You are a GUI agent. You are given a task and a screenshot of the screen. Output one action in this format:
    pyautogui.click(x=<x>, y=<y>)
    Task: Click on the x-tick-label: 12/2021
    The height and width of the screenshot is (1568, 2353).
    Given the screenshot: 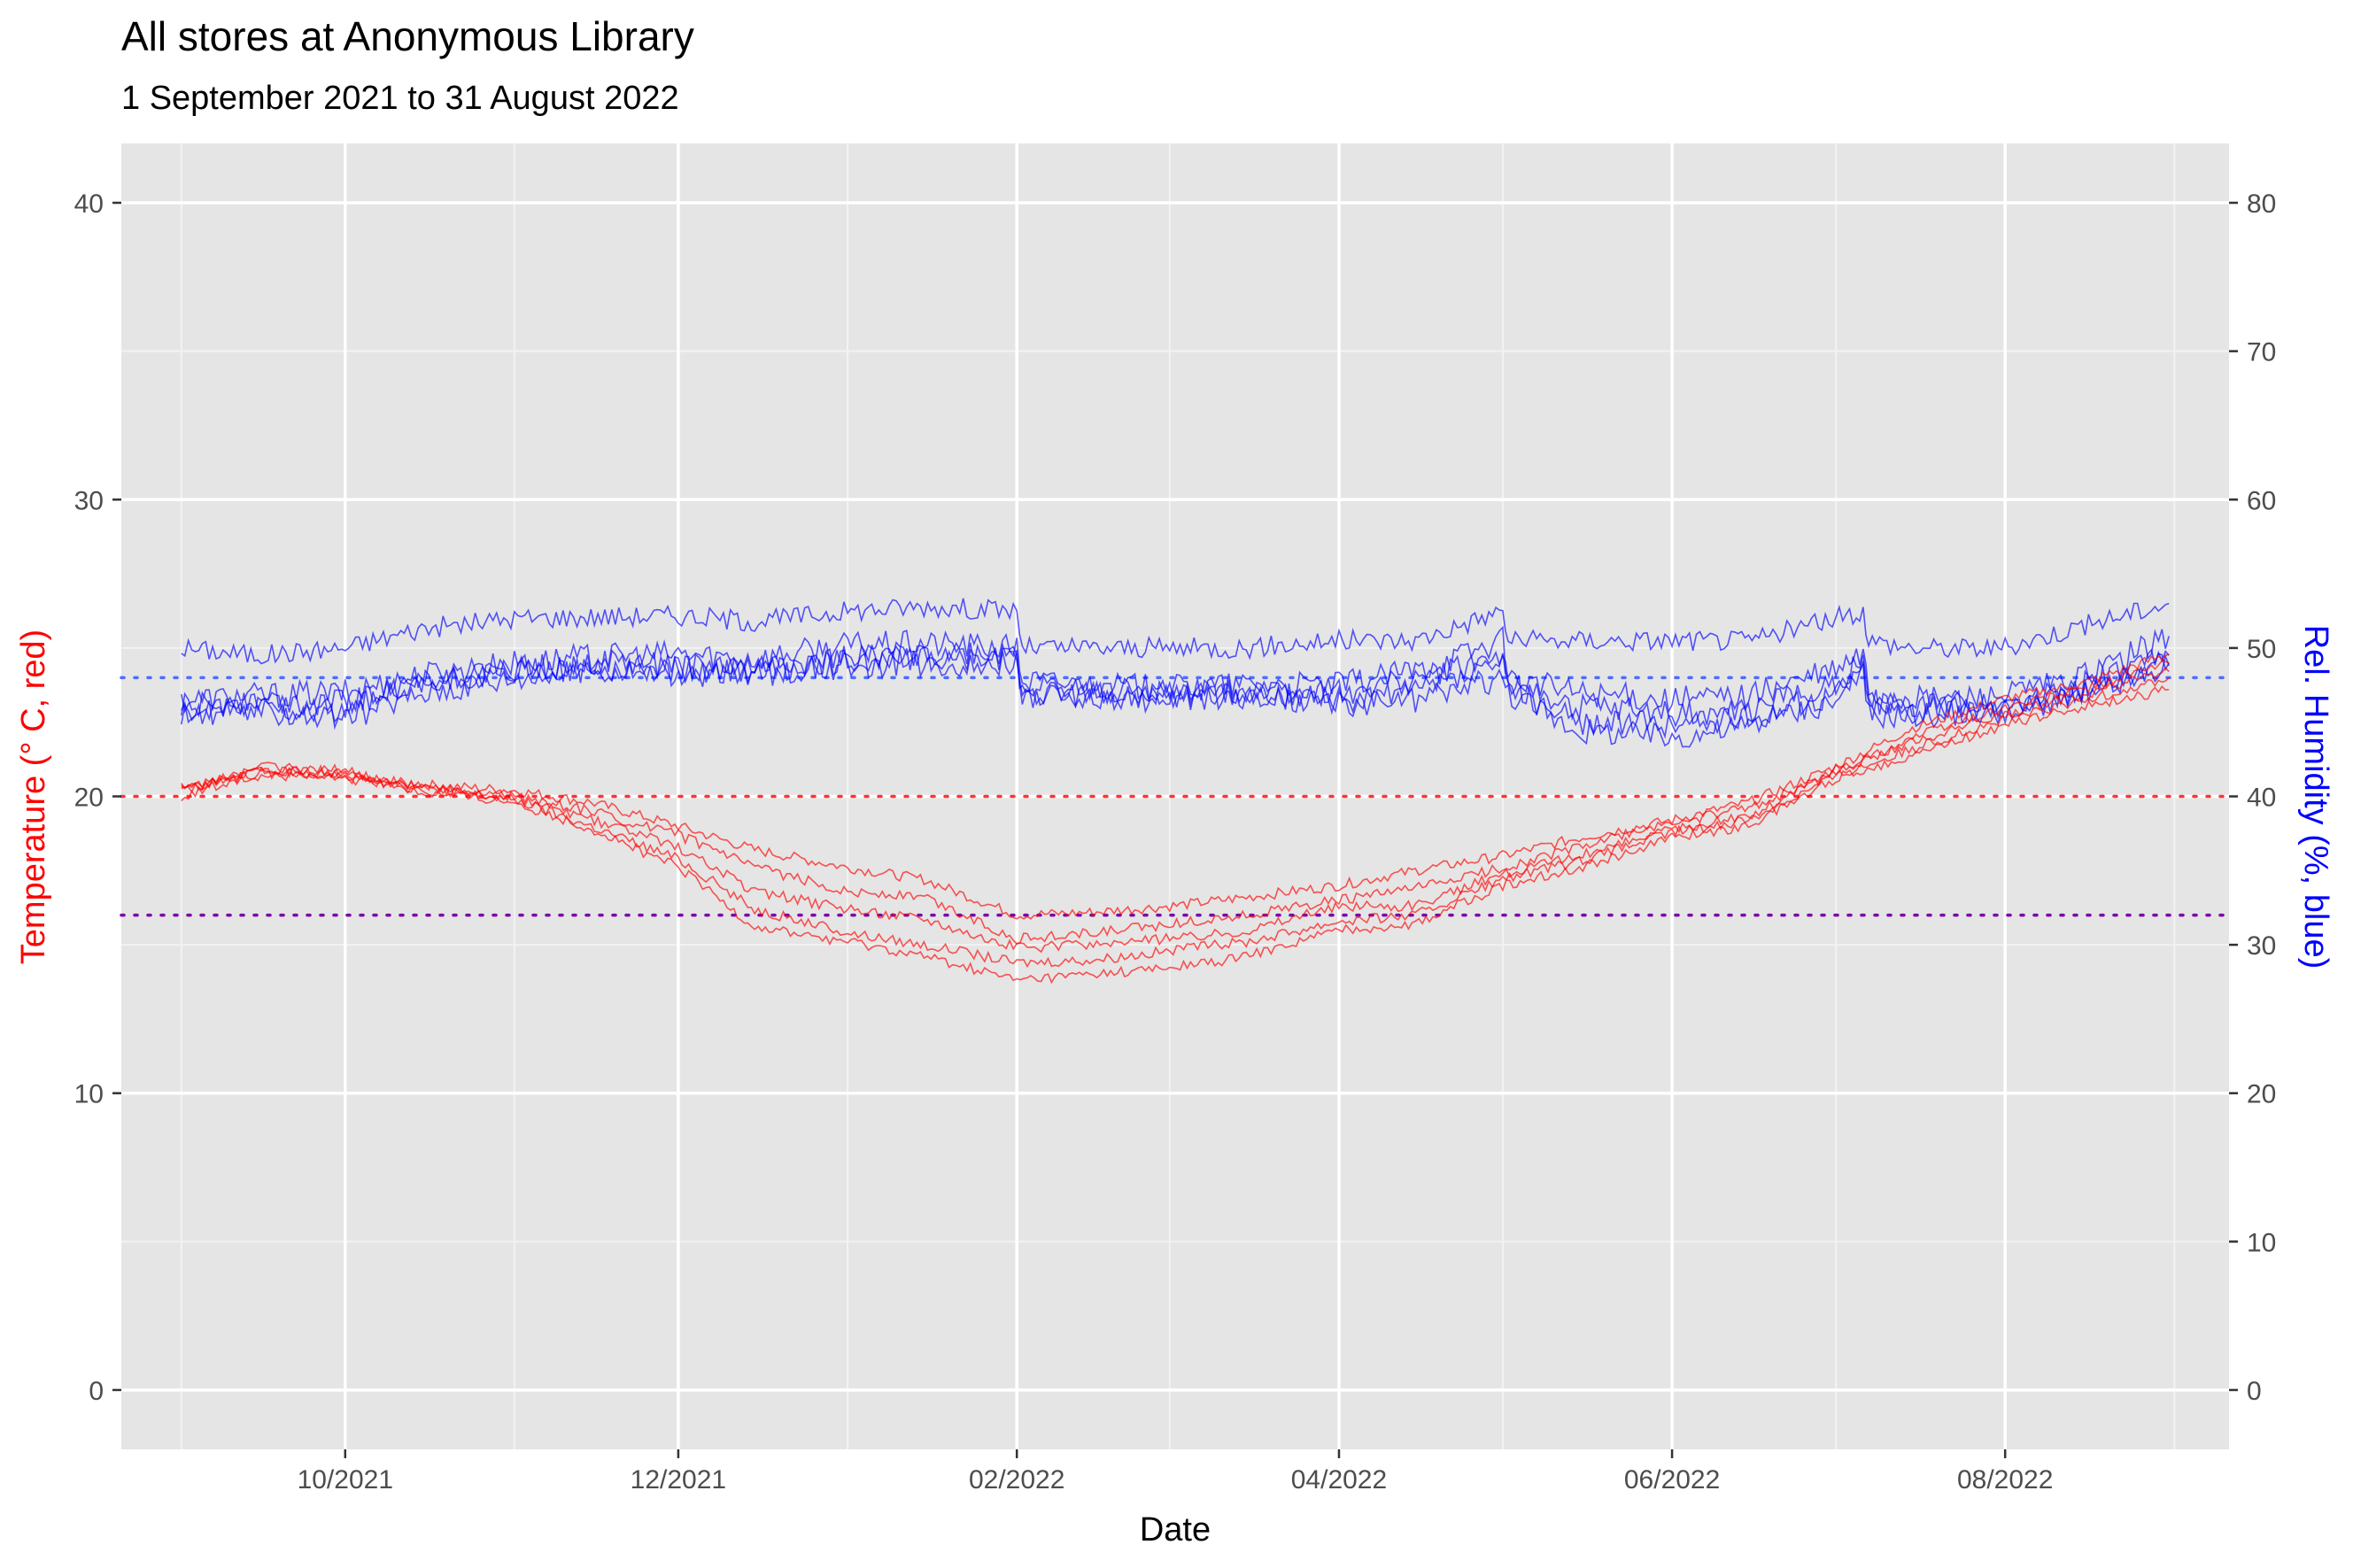 What is the action you would take?
    pyautogui.click(x=678, y=1480)
    